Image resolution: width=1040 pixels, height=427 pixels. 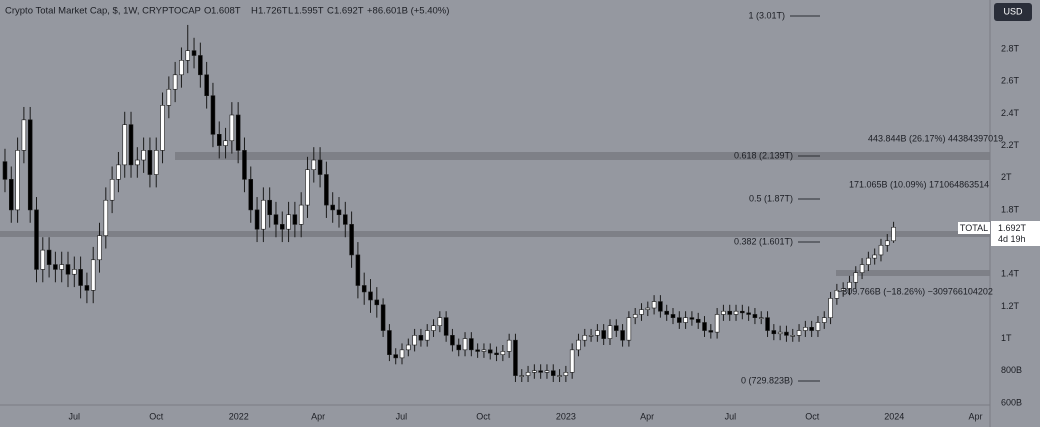 What do you see at coordinates (309, 11) in the screenshot?
I see `legend-low: 1.595T` at bounding box center [309, 11].